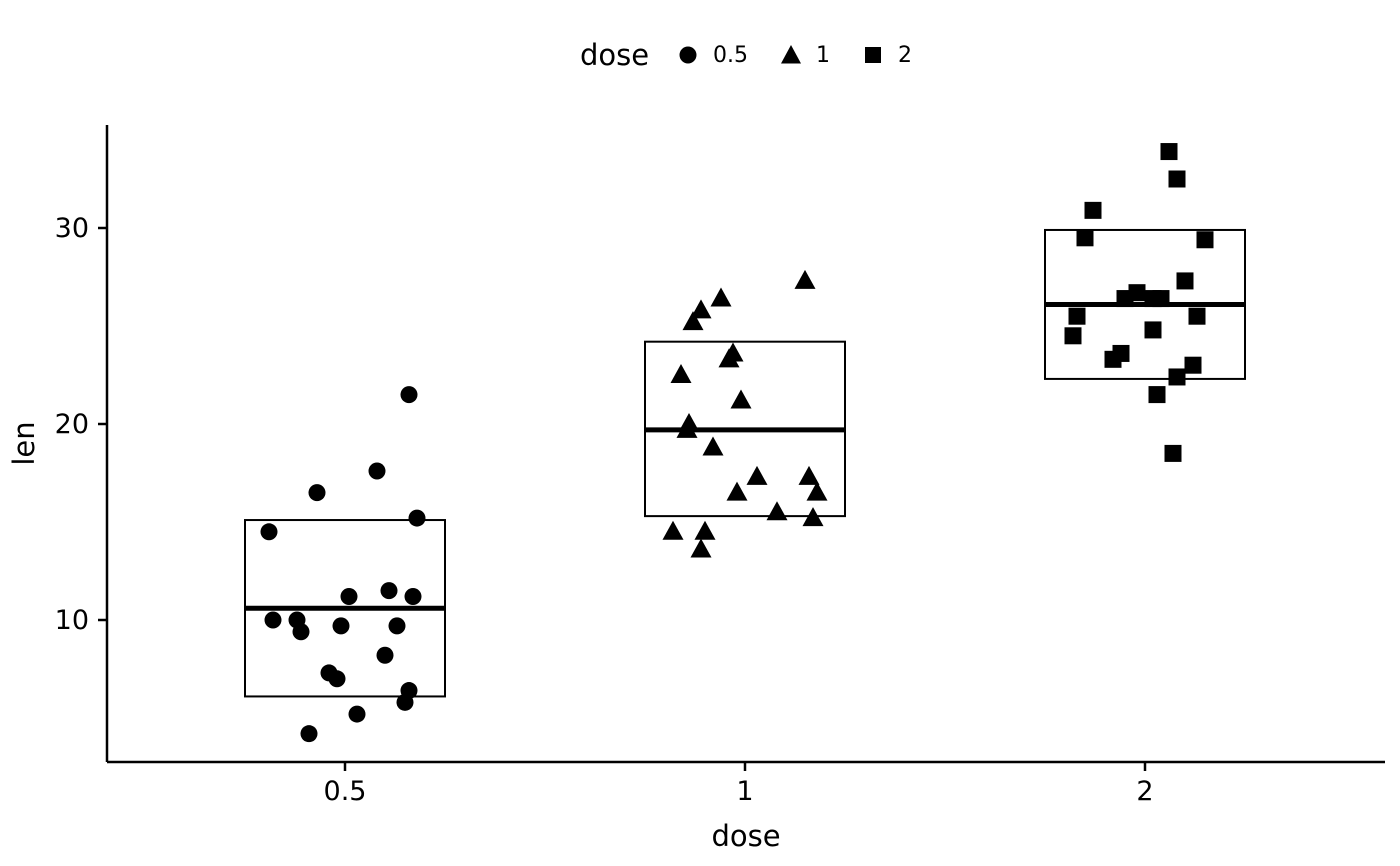  Describe the element at coordinates (905, 55) in the screenshot. I see `legend-item-label: 2` at that location.